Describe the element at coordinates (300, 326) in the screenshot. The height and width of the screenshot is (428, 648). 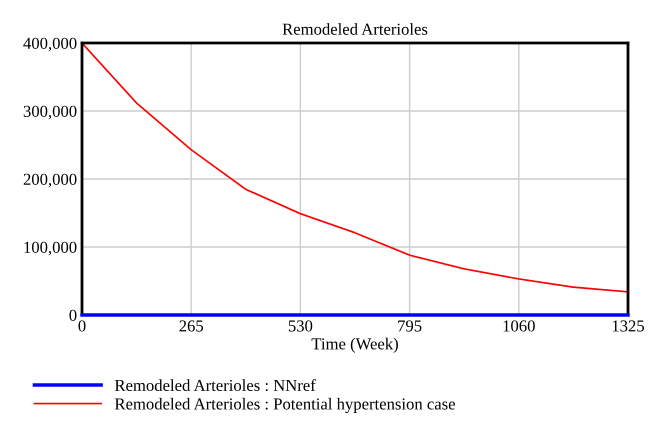
I see `x-tick-label: 530` at that location.